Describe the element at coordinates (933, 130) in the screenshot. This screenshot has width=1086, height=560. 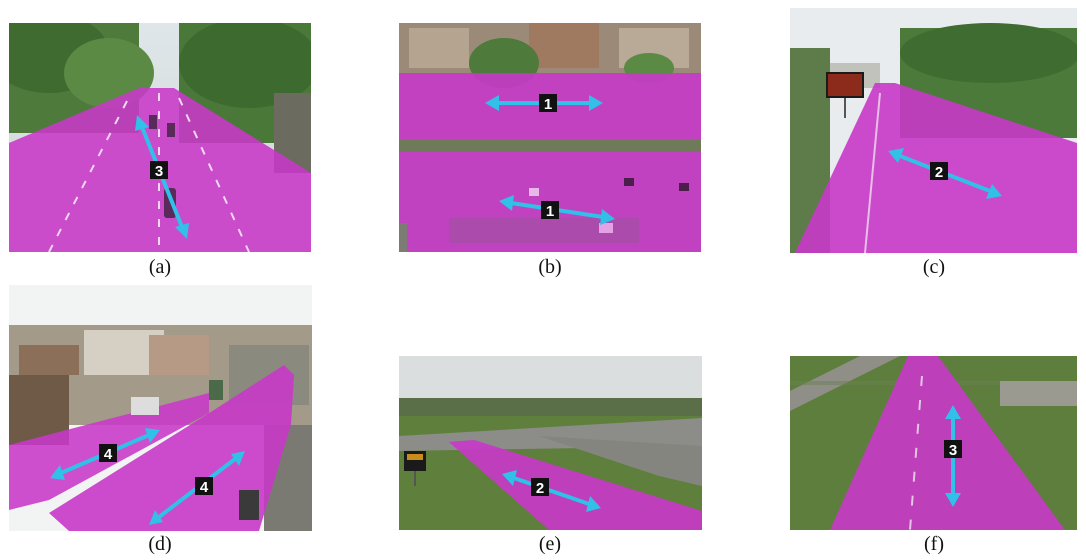
I see `photo-panel-c: 2` at that location.